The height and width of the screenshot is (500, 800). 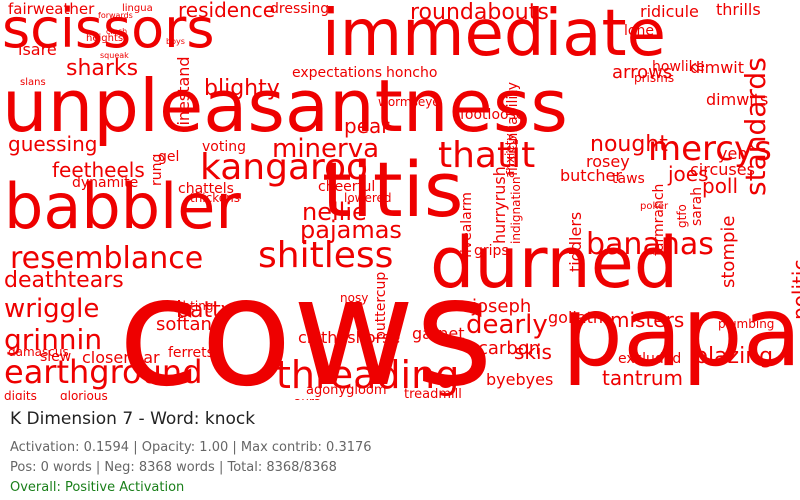 What do you see at coordinates (554, 263) in the screenshot?
I see `cloud-word: durned` at bounding box center [554, 263].